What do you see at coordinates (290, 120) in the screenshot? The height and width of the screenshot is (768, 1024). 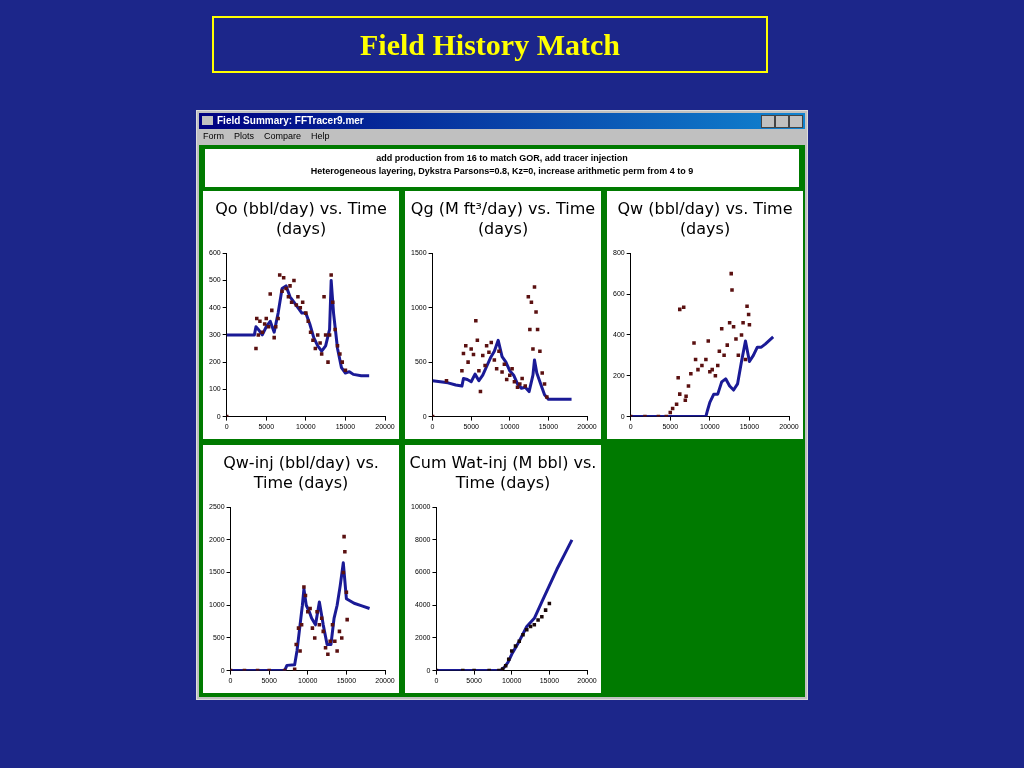 I see `text: Field Summary: FFTracer9.mer` at bounding box center [290, 120].